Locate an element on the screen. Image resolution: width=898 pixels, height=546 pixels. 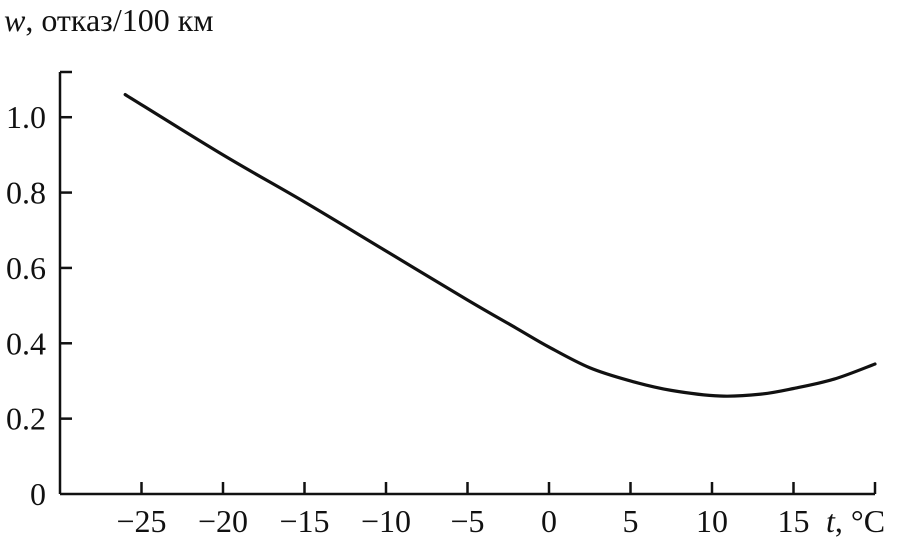
y-tick-label: 1.0 is located at coordinates (26, 117).